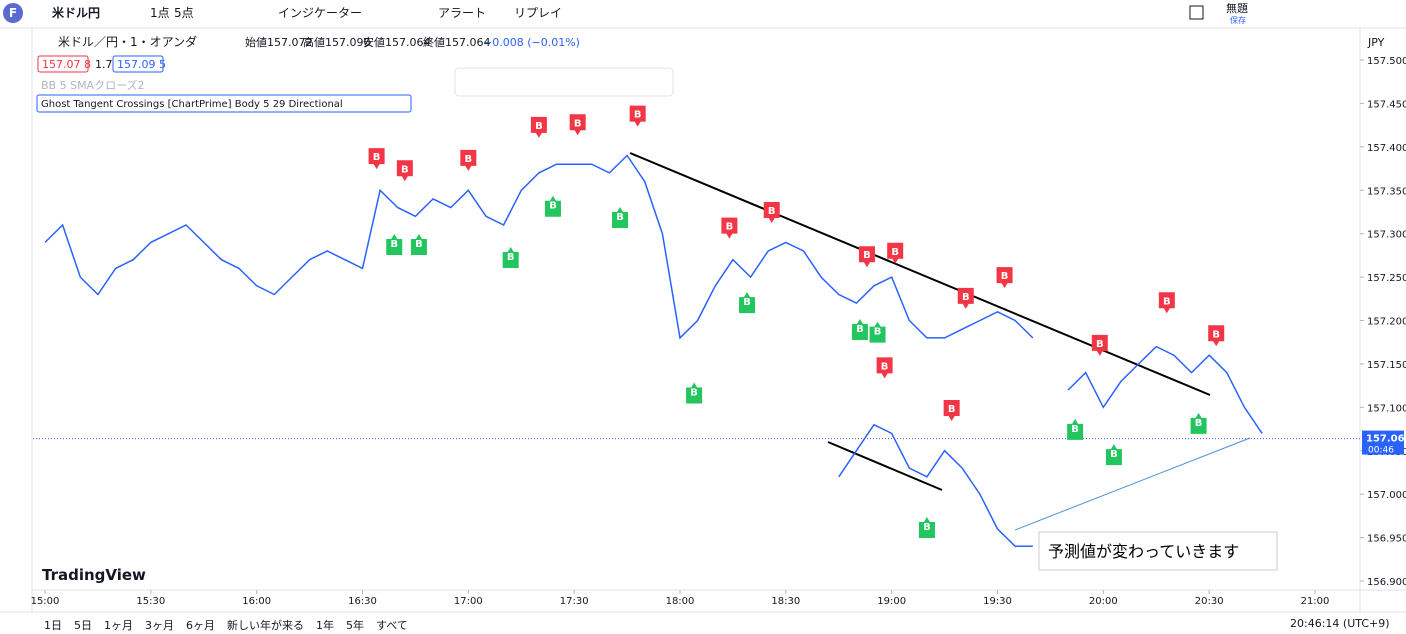 The width and height of the screenshot is (1406, 634). Describe the element at coordinates (462, 13) in the screenshot. I see `alert-button: アラート` at that location.